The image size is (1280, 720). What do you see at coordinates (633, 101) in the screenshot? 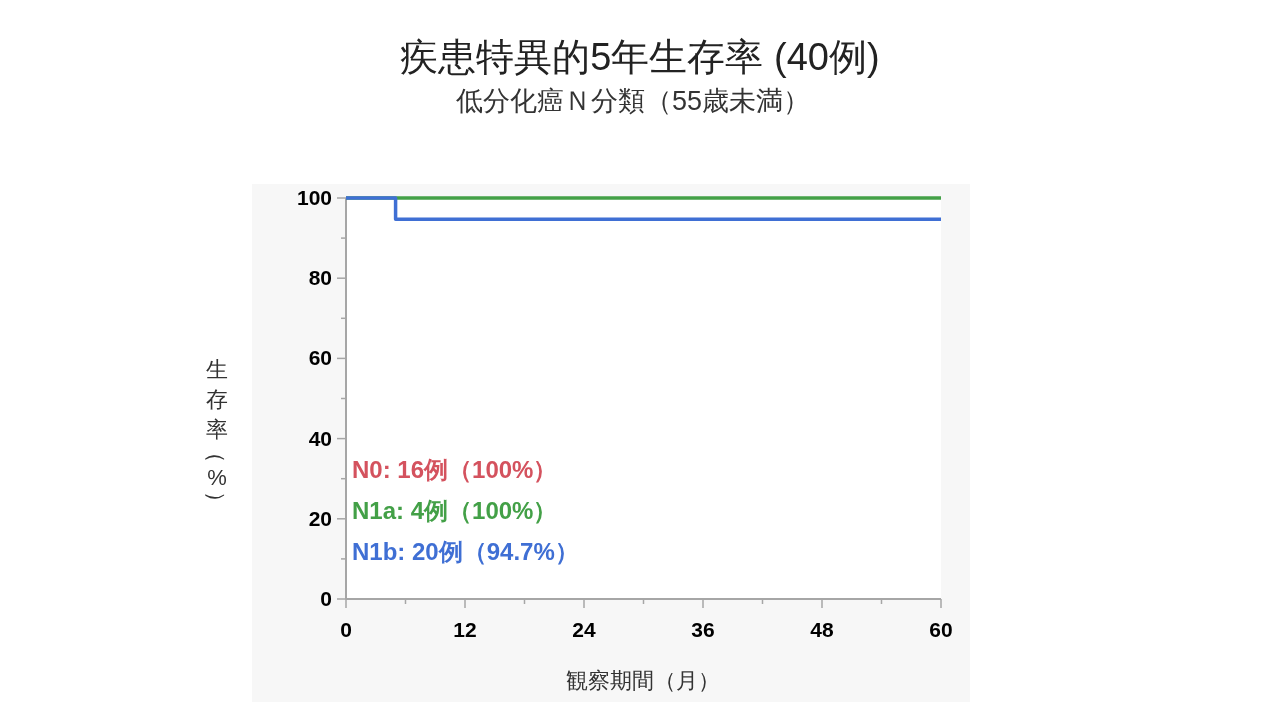
I see `chart-subtitle: 低分化癌Ｎ分類（55歳未満）` at bounding box center [633, 101].